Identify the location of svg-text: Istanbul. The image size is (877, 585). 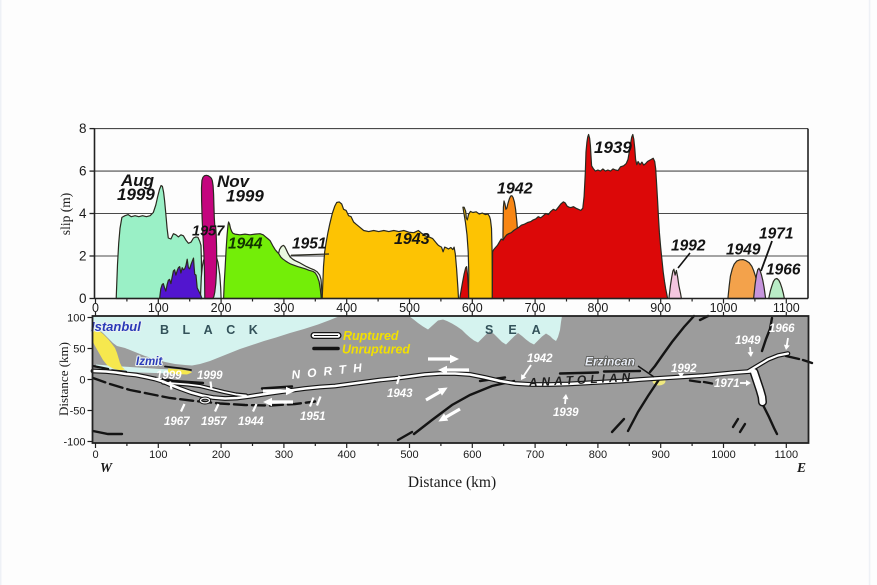
(116, 326).